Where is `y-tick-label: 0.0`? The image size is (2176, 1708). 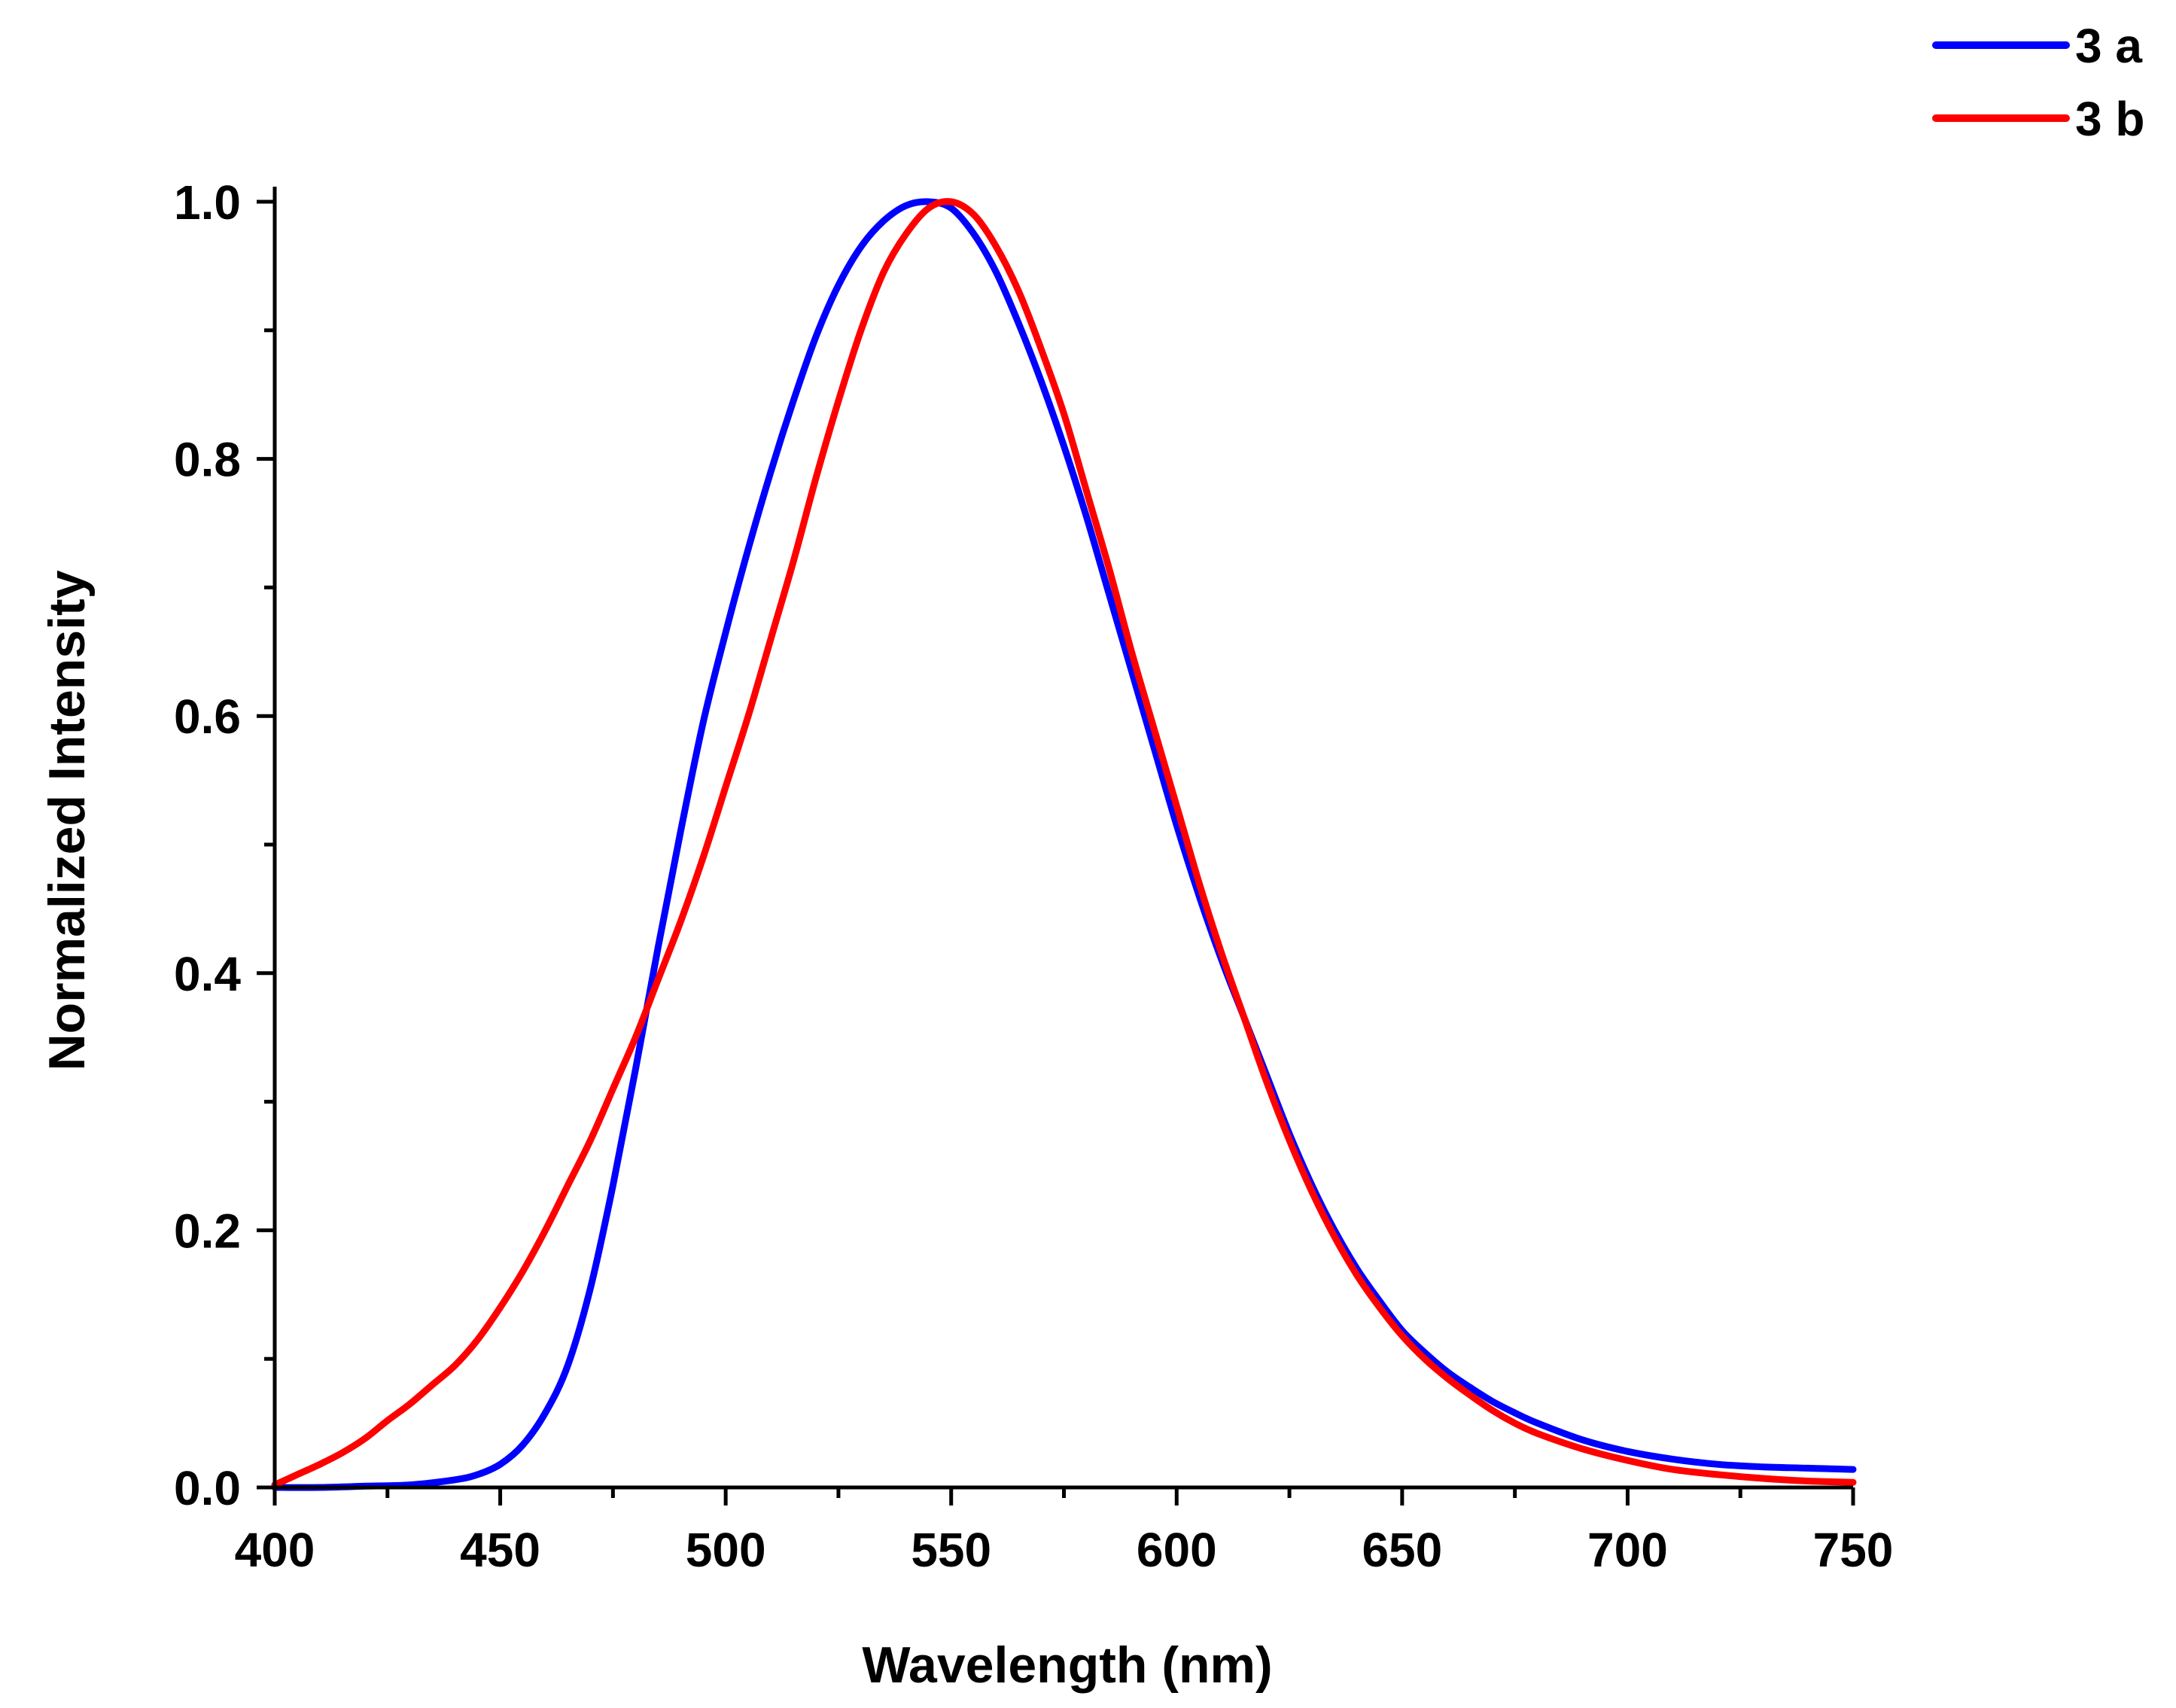 y-tick-label: 0.0 is located at coordinates (208, 1488).